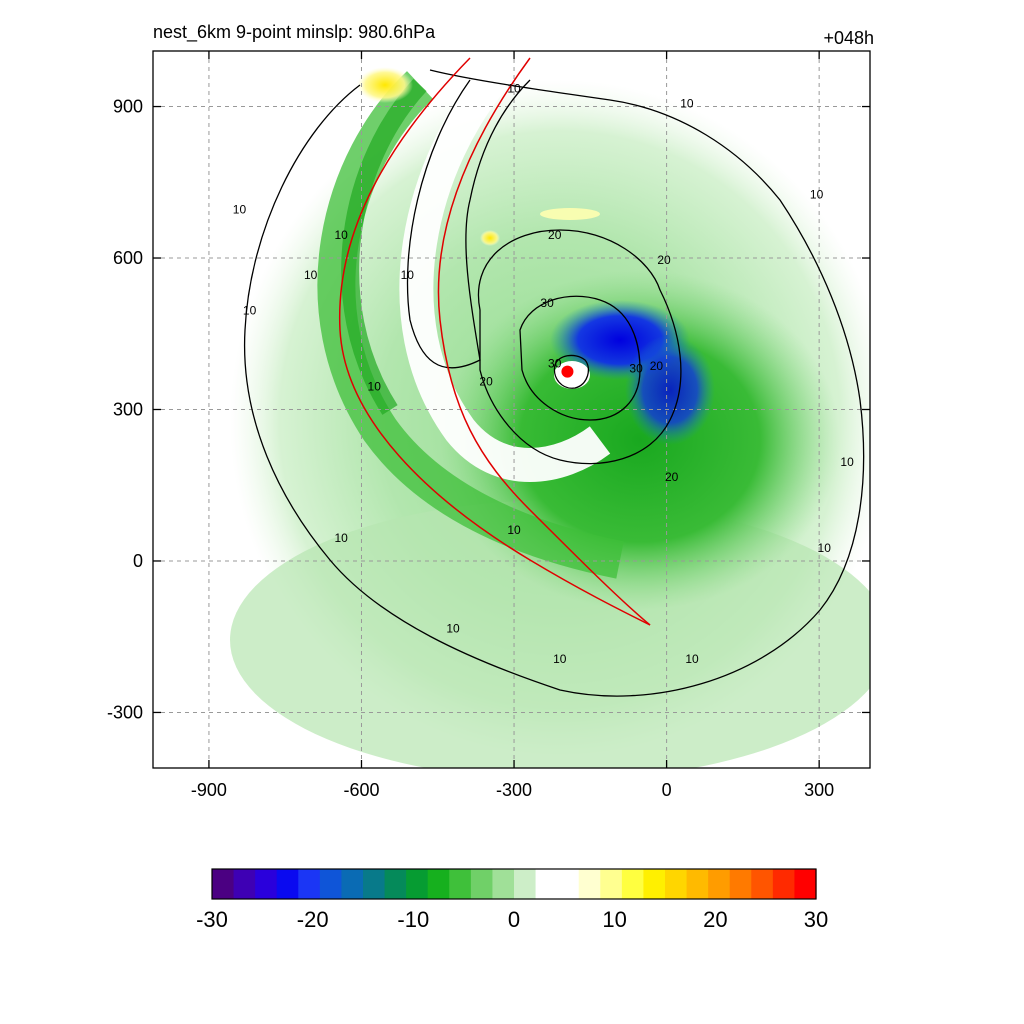 The image size is (1024, 1024). I want to click on x-tick-label: 0, so click(667, 790).